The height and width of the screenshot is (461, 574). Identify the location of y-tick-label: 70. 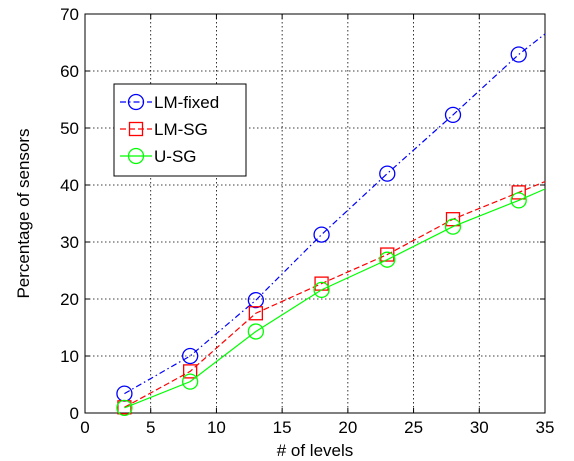
(69, 14).